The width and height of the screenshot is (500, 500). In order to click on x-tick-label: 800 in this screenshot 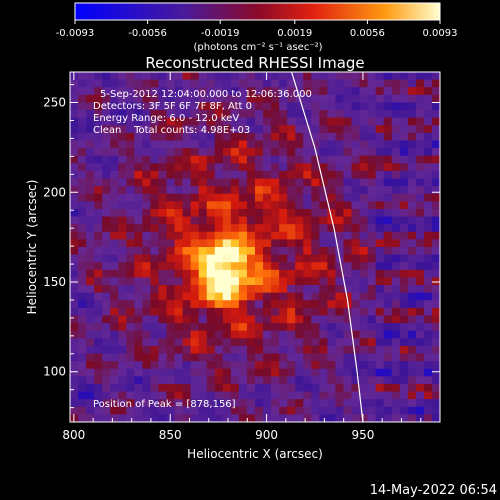, I will do `click(73, 435)`.